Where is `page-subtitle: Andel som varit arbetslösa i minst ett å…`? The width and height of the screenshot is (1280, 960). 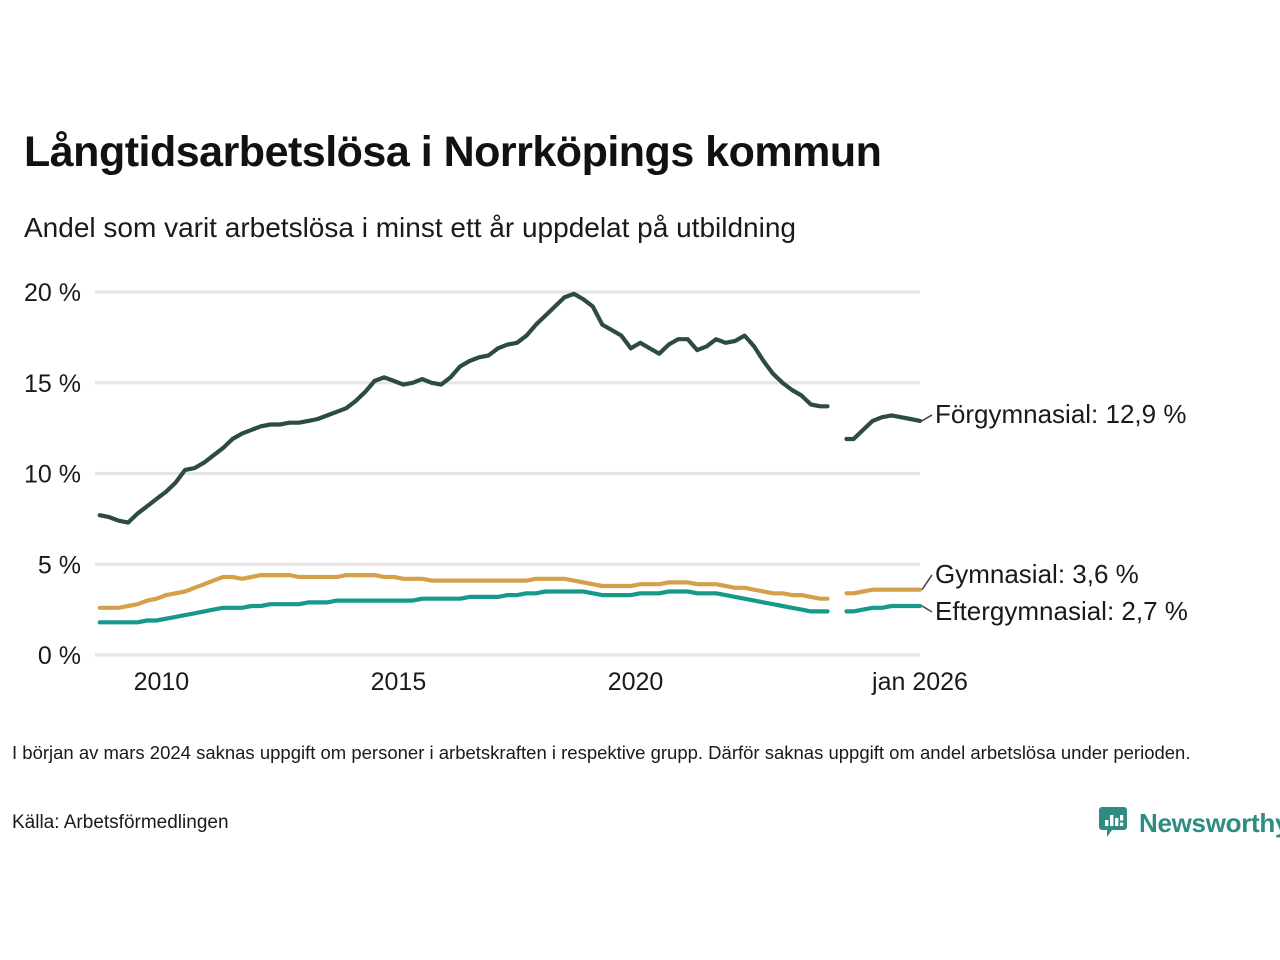 page-subtitle: Andel som varit arbetslösa i minst ett å… is located at coordinates (410, 227).